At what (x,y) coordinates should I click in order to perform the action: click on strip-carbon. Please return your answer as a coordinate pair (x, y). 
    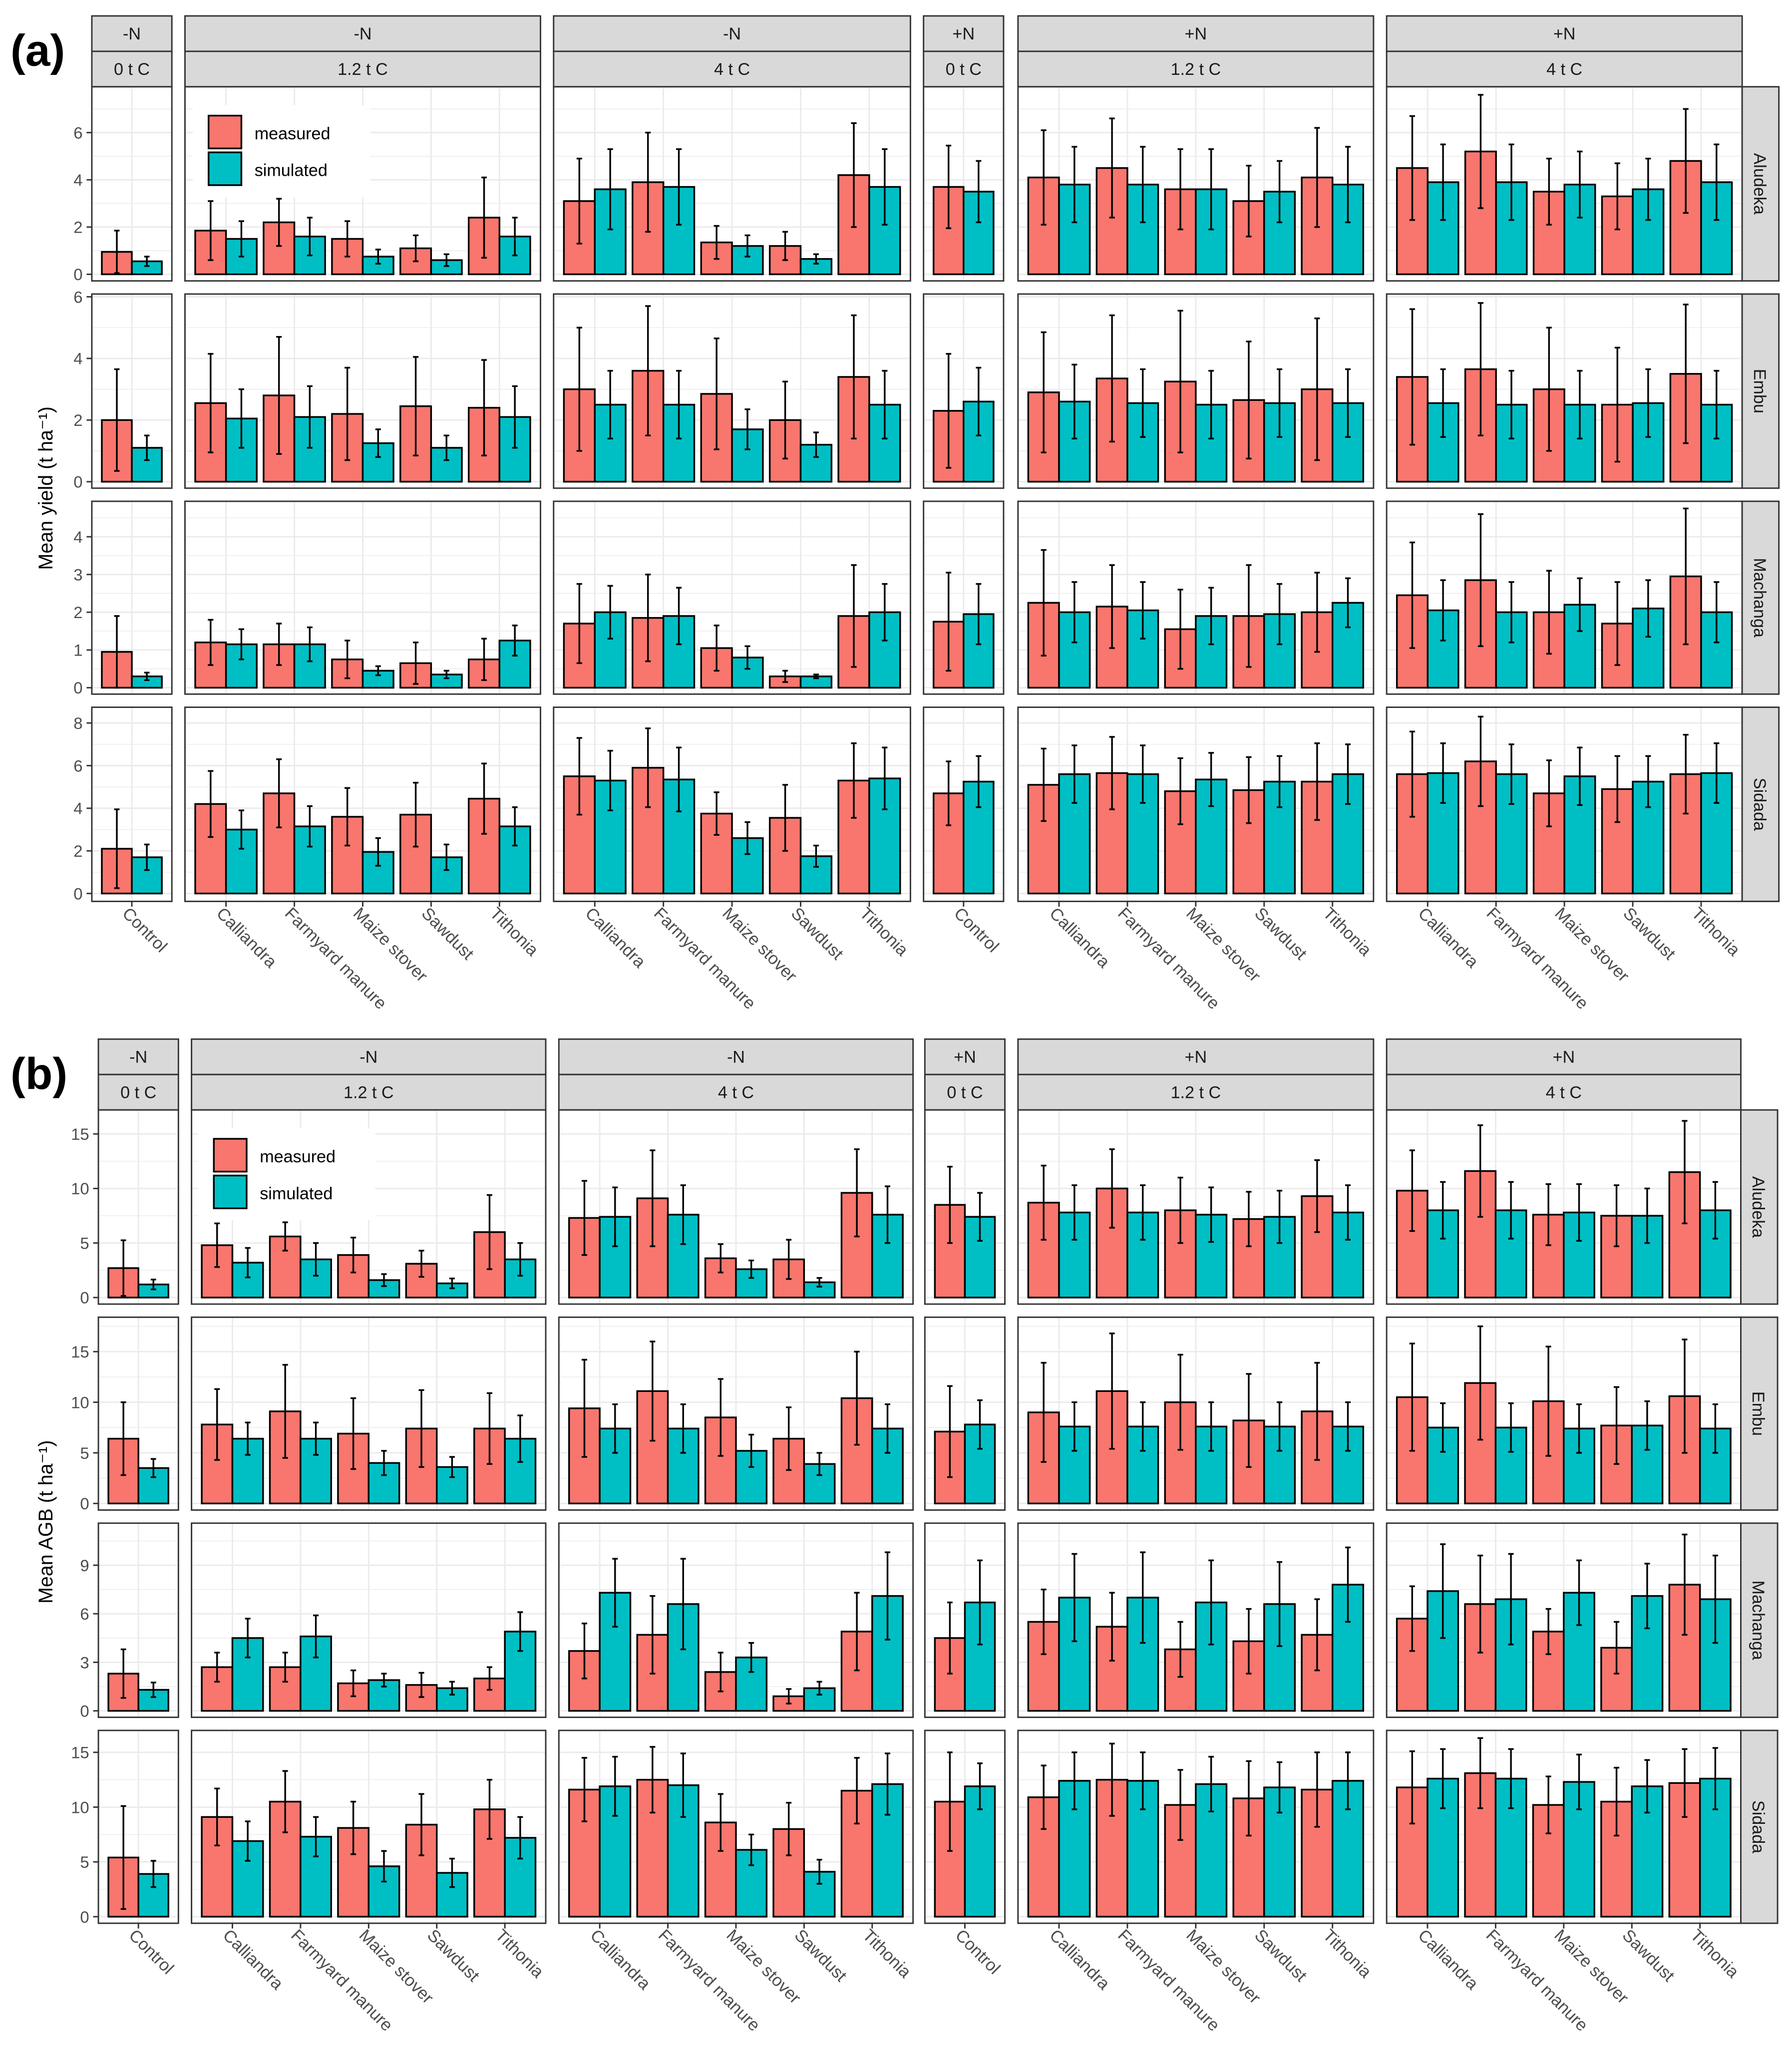
    Looking at the image, I should click on (1196, 69).